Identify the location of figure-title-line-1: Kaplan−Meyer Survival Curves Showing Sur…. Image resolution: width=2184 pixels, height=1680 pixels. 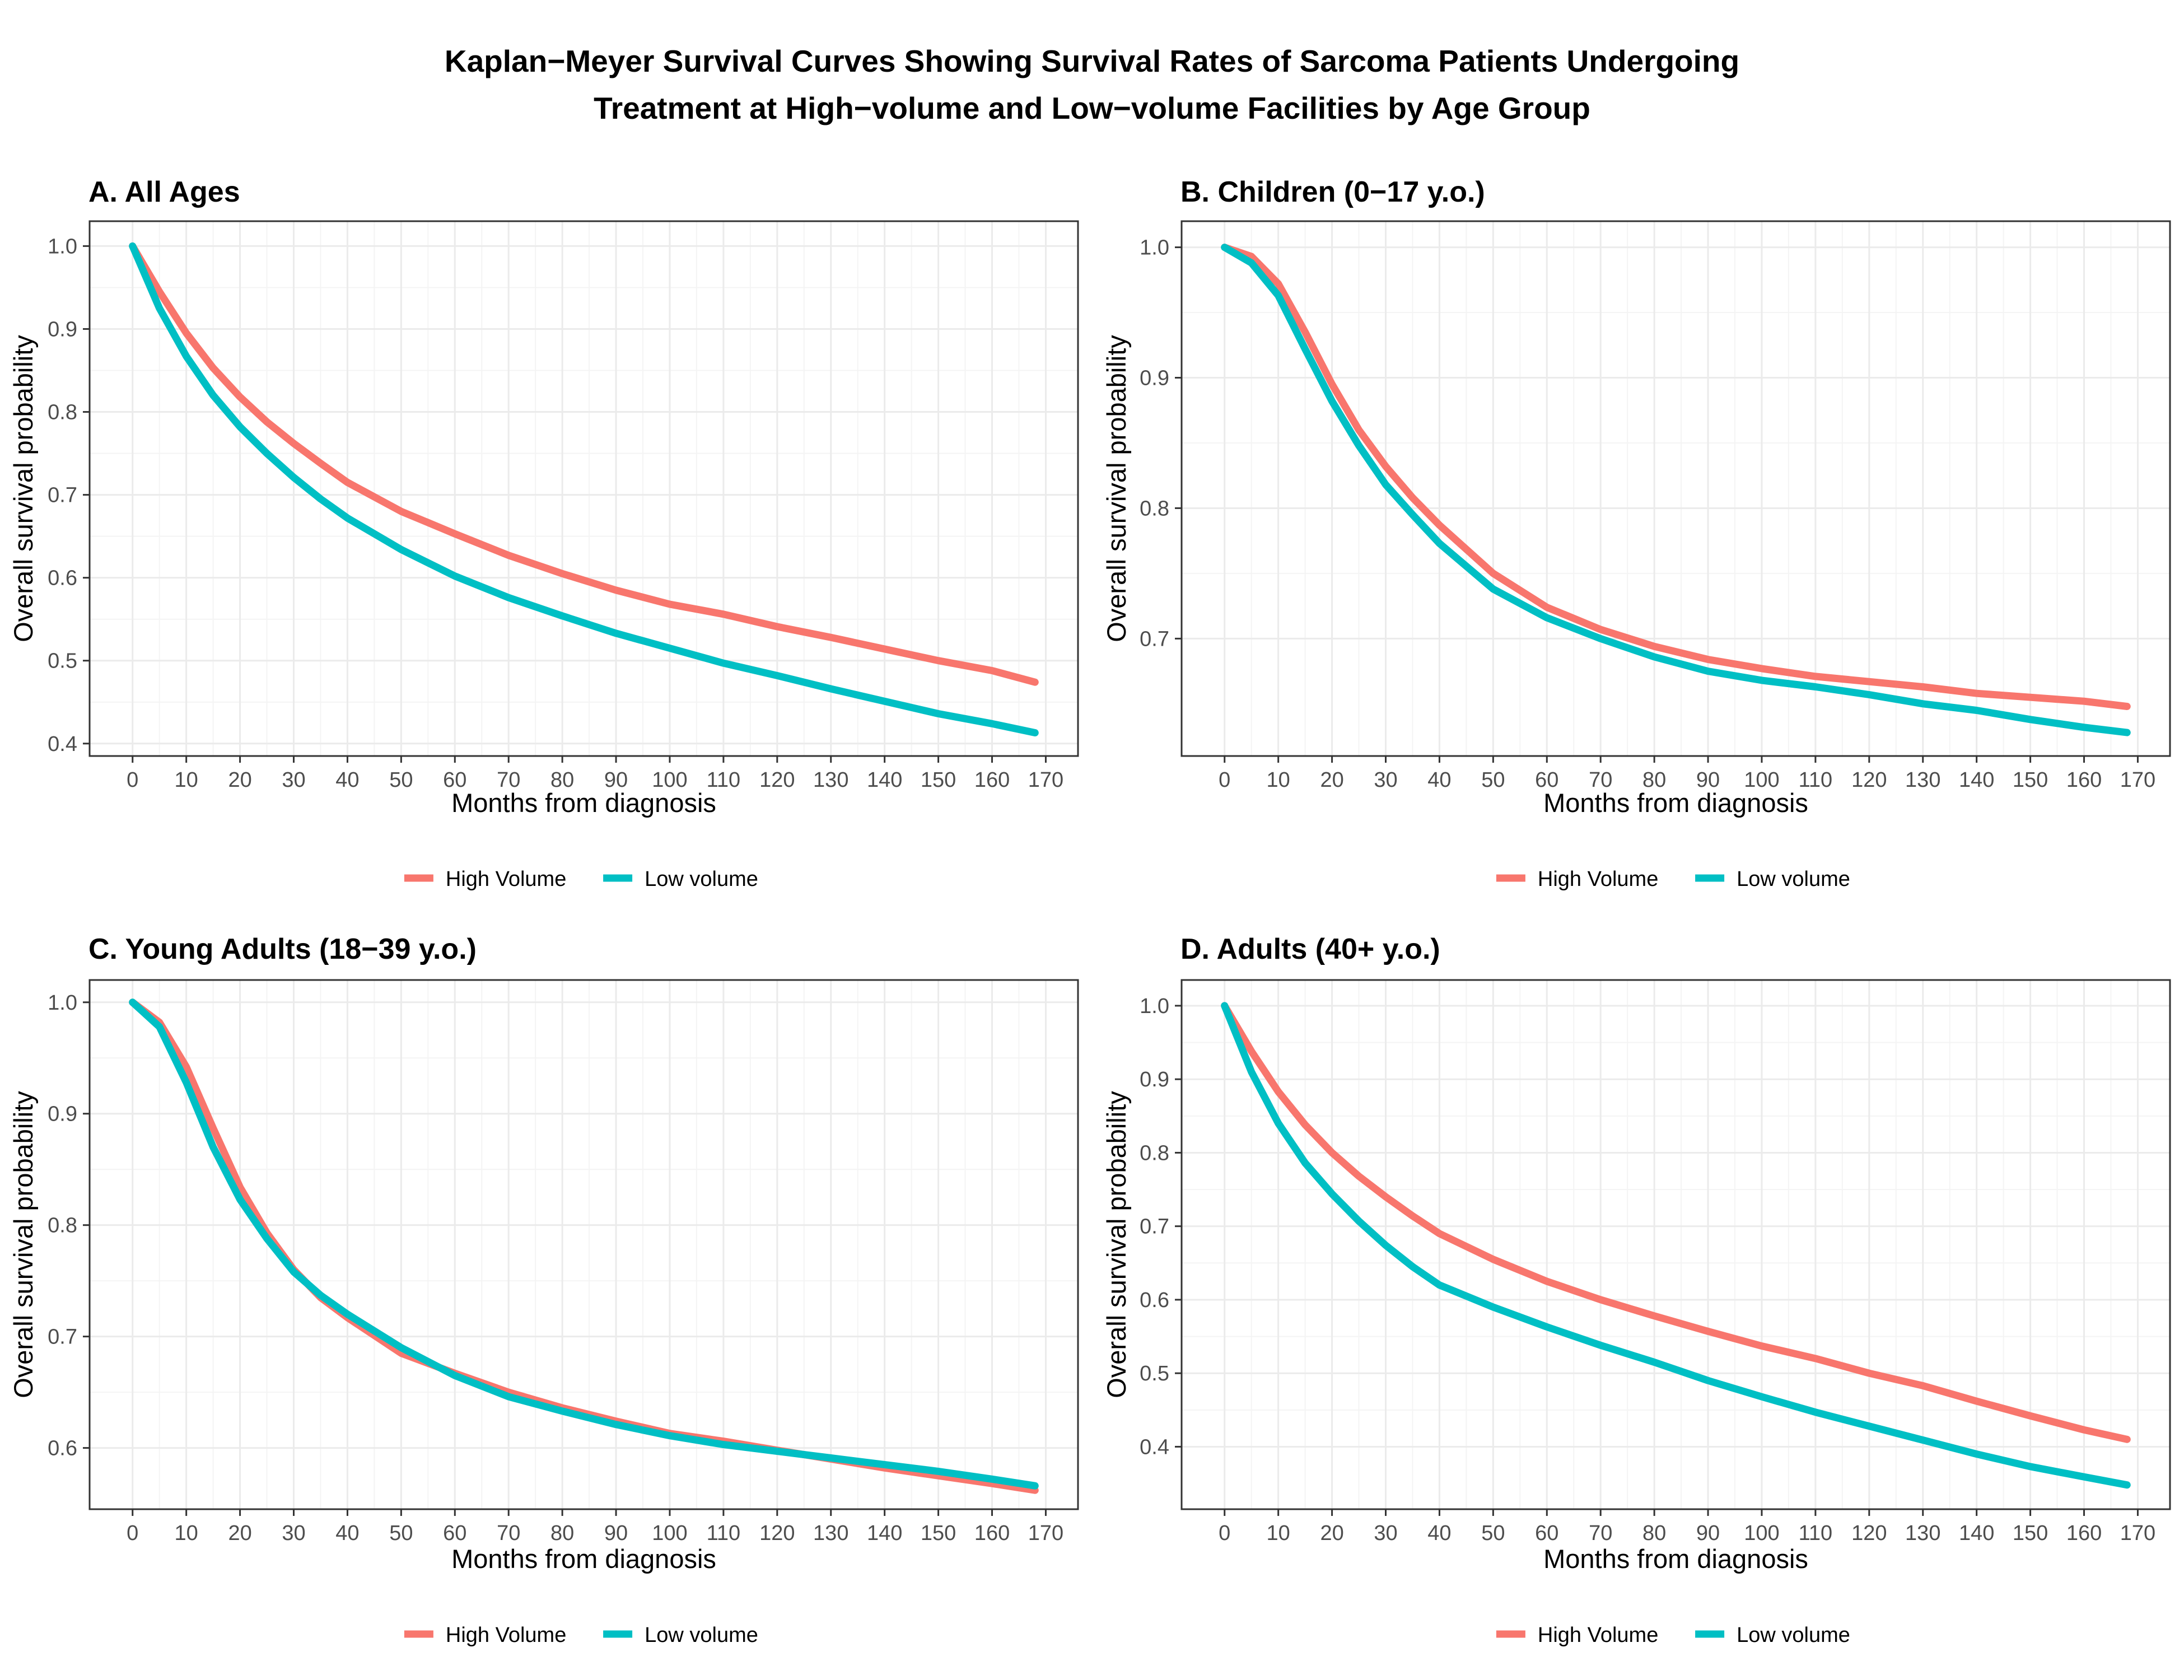
(1092, 61).